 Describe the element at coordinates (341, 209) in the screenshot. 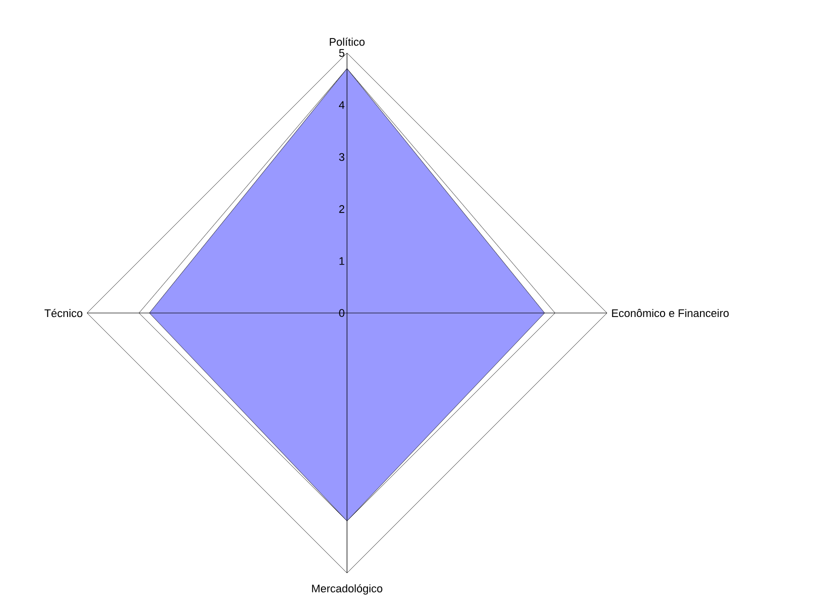

I see `y-tick-label: 2` at that location.